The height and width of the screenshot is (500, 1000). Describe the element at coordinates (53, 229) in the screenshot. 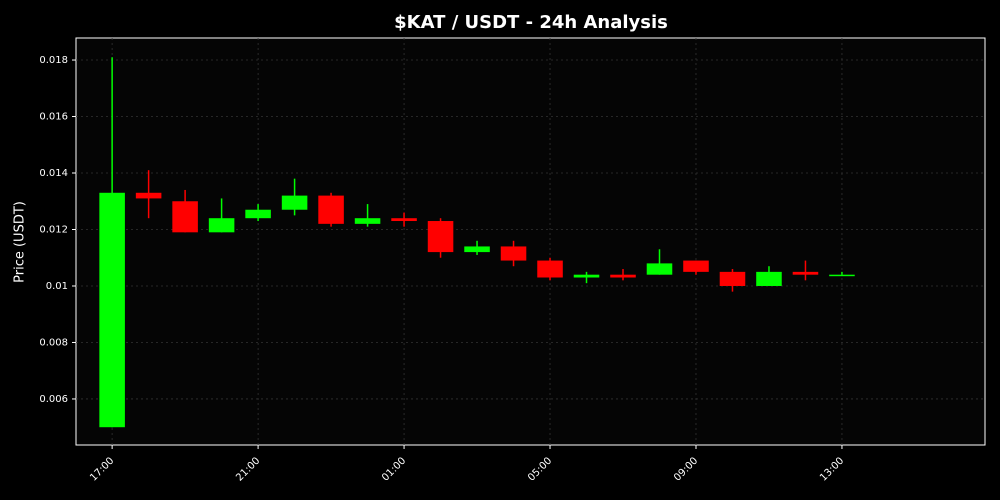

I see `y-tick-label: 0.012` at that location.